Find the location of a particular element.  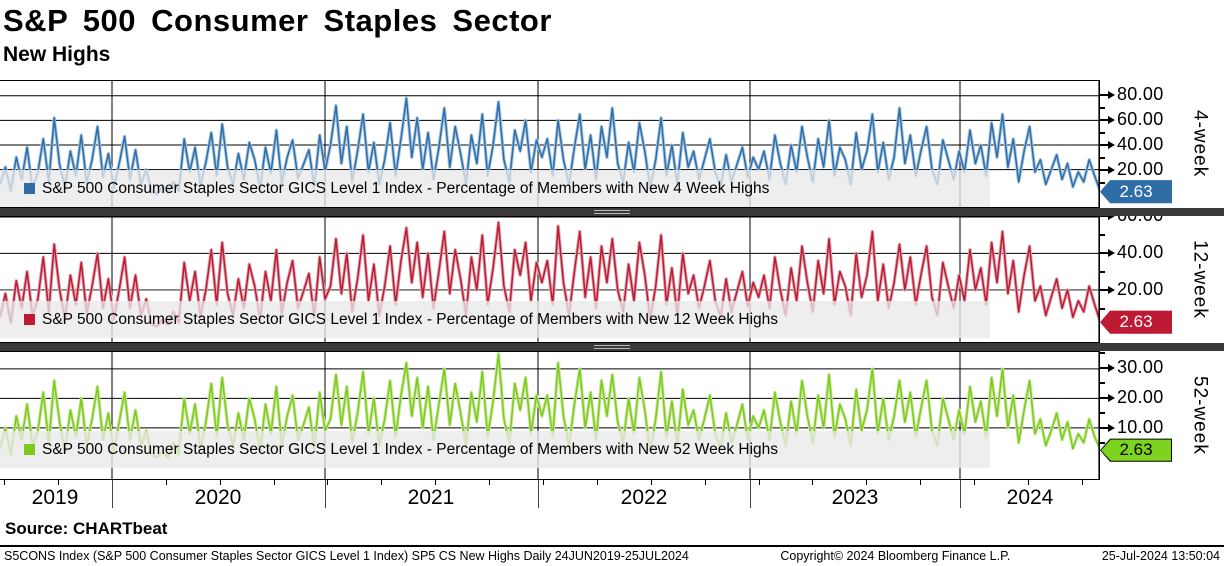

x-axis: 2019 2020 2021 2022 2023 2024 is located at coordinates (550, 500).